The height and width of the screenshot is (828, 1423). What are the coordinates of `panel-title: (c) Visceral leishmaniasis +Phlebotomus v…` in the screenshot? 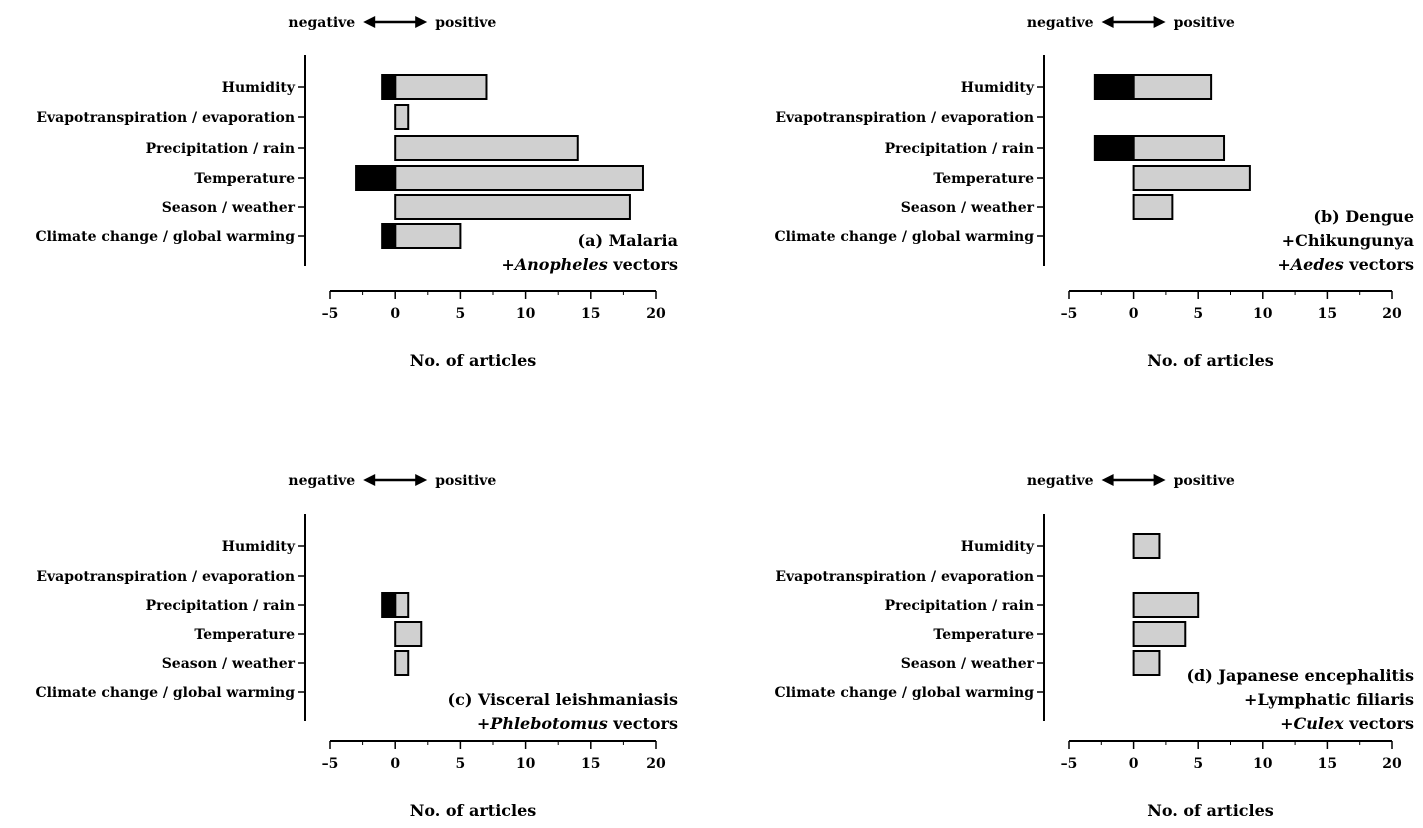 It's located at (563, 711).